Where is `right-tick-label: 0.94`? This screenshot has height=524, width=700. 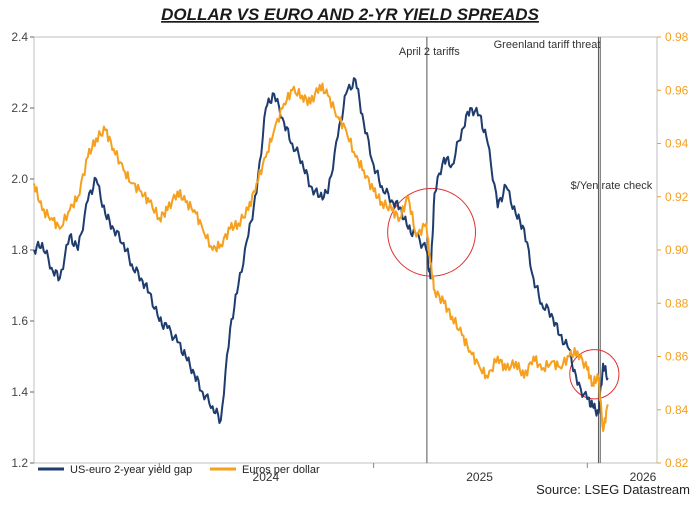 right-tick-label: 0.94 is located at coordinates (677, 144).